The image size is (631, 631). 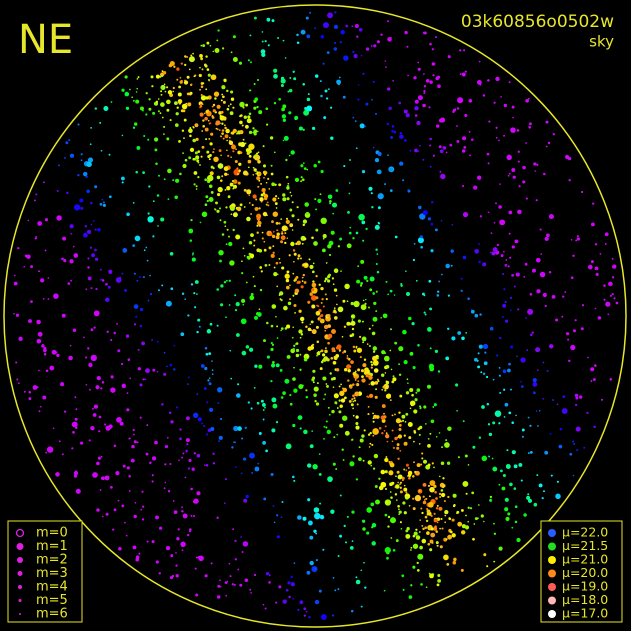 What do you see at coordinates (537, 22) in the screenshot?
I see `field-id: 03k60856o0502w` at bounding box center [537, 22].